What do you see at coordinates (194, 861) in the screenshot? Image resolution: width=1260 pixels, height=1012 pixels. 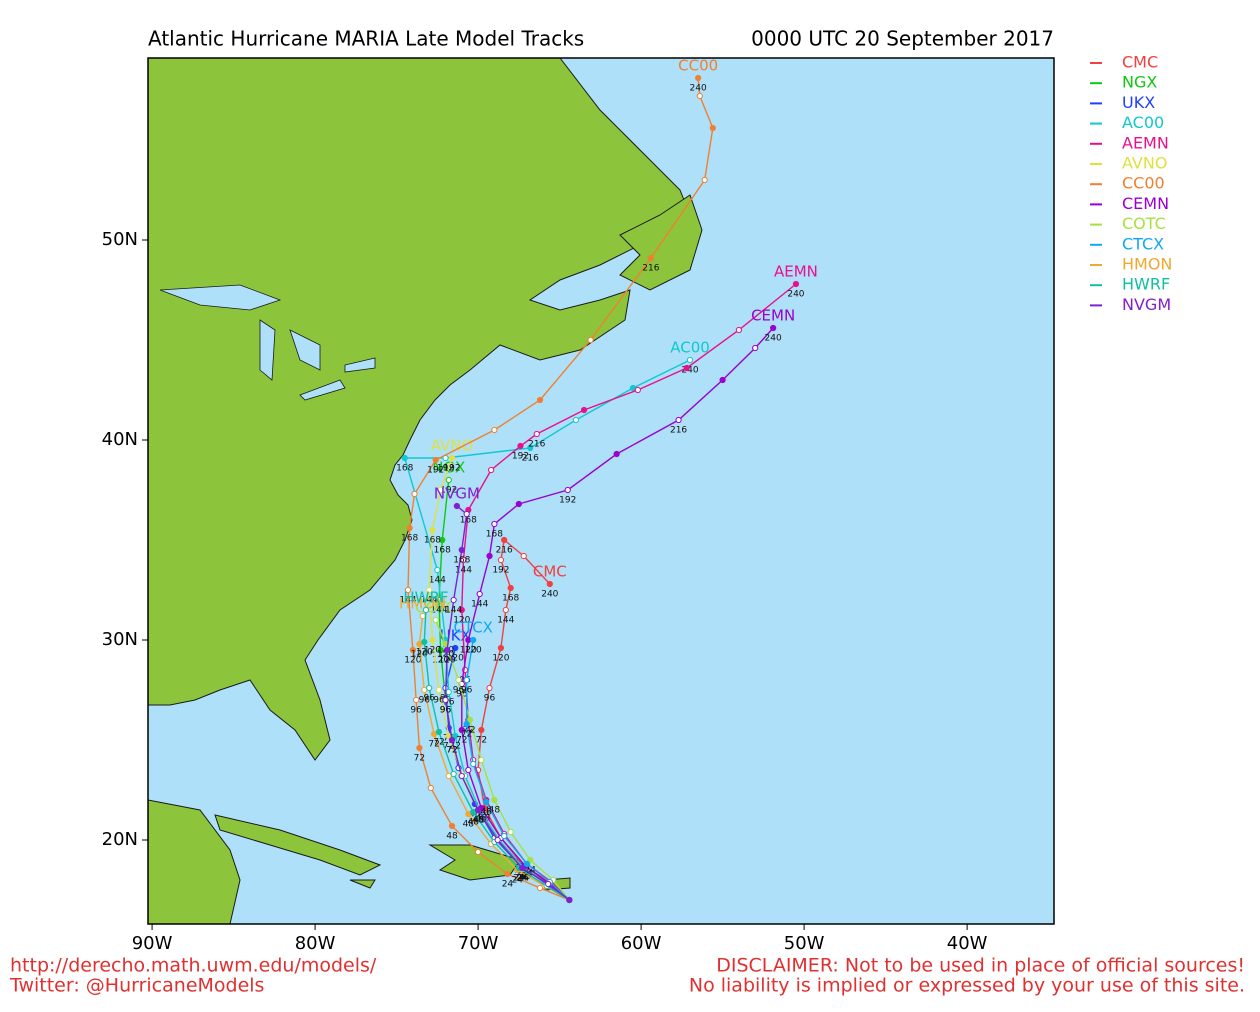 I see `yucatan` at bounding box center [194, 861].